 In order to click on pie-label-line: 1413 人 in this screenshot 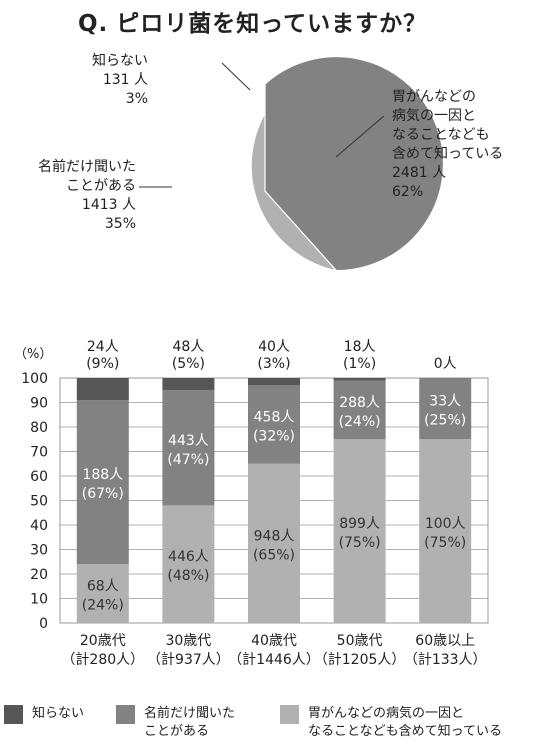, I will do `click(108, 205)`.